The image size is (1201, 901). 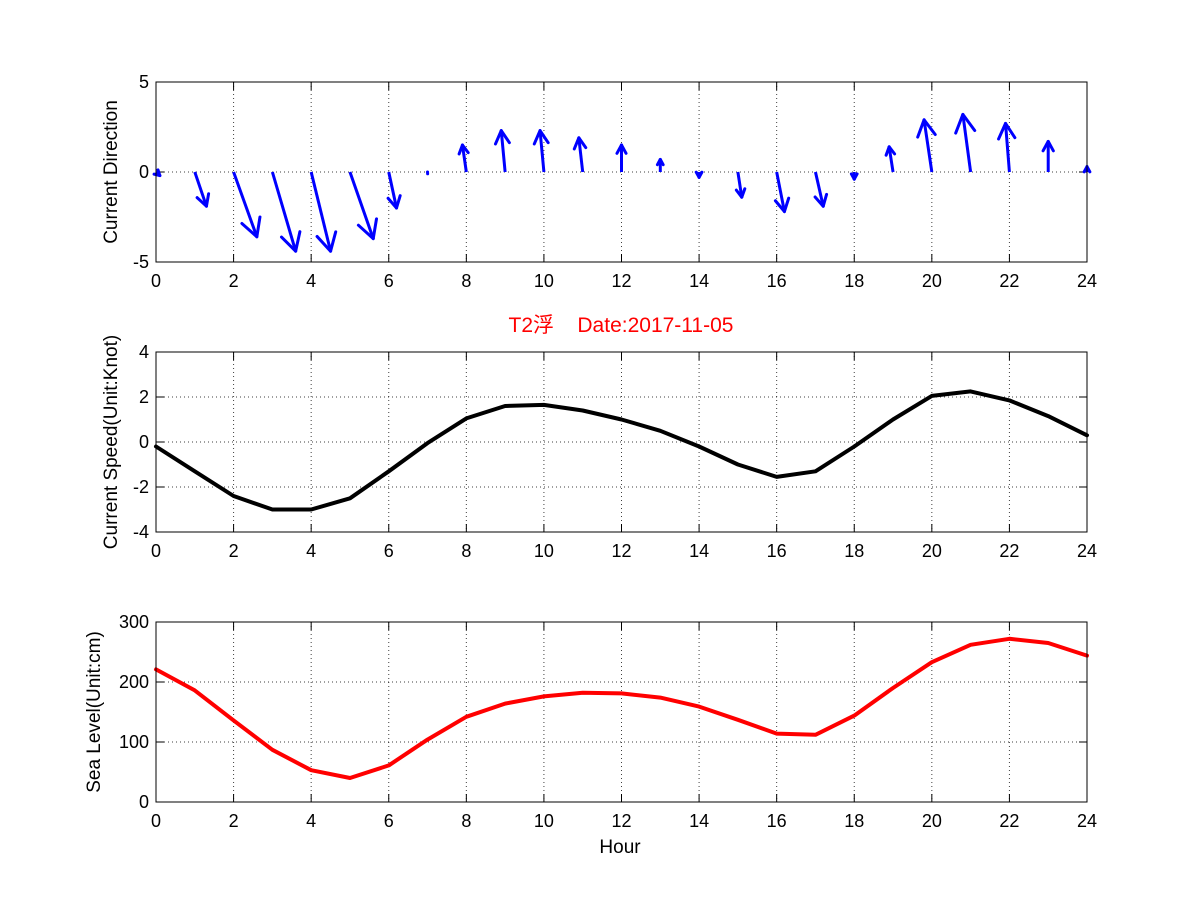 What do you see at coordinates (111, 442) in the screenshot?
I see `current-speed-ylabel: Current Speed(Unit:Knot)` at bounding box center [111, 442].